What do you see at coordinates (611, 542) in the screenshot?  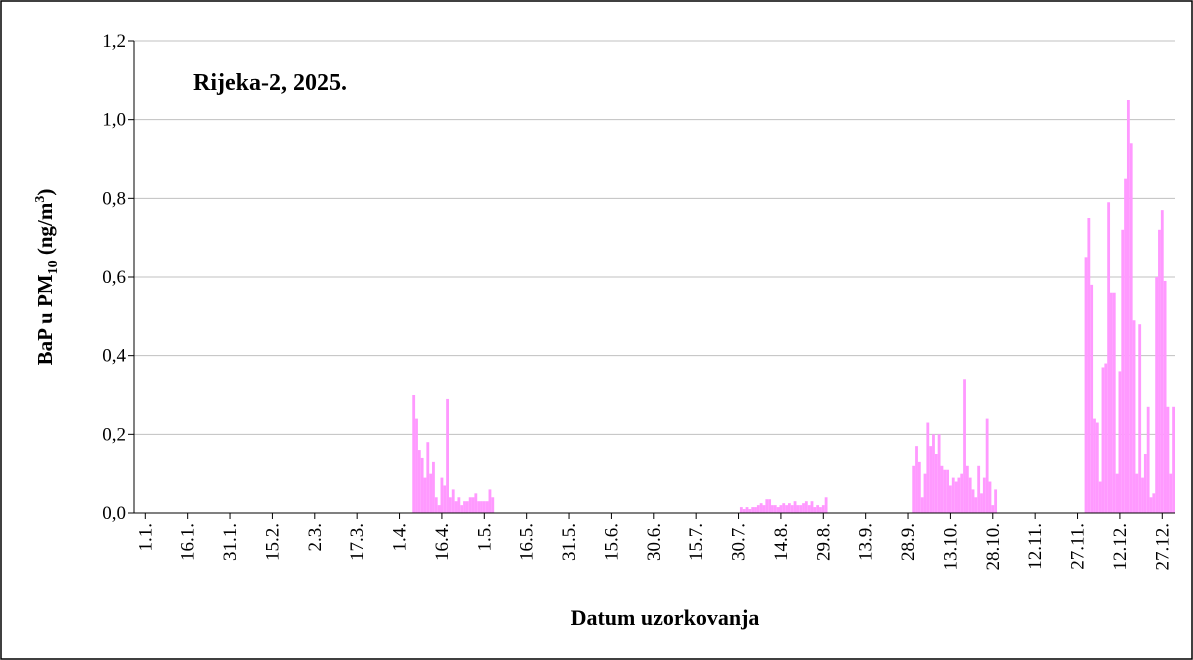 I see `x-tick-label: 15.6.` at bounding box center [611, 542].